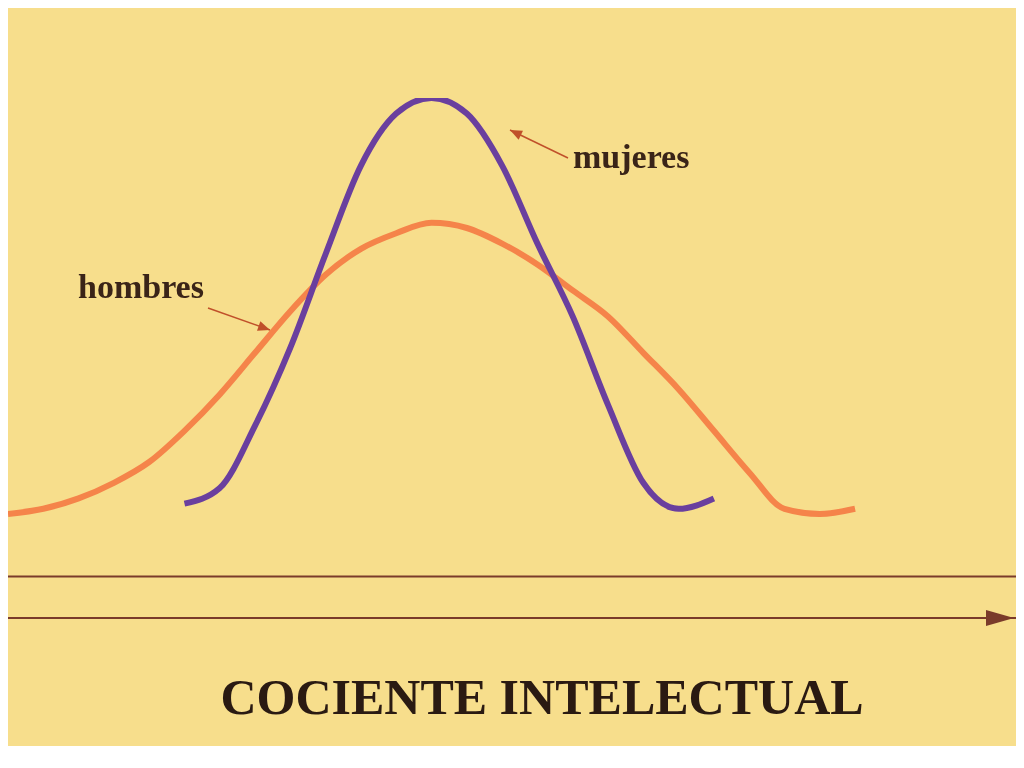 The image size is (1024, 768). I want to click on series-label: mujeres, so click(631, 157).